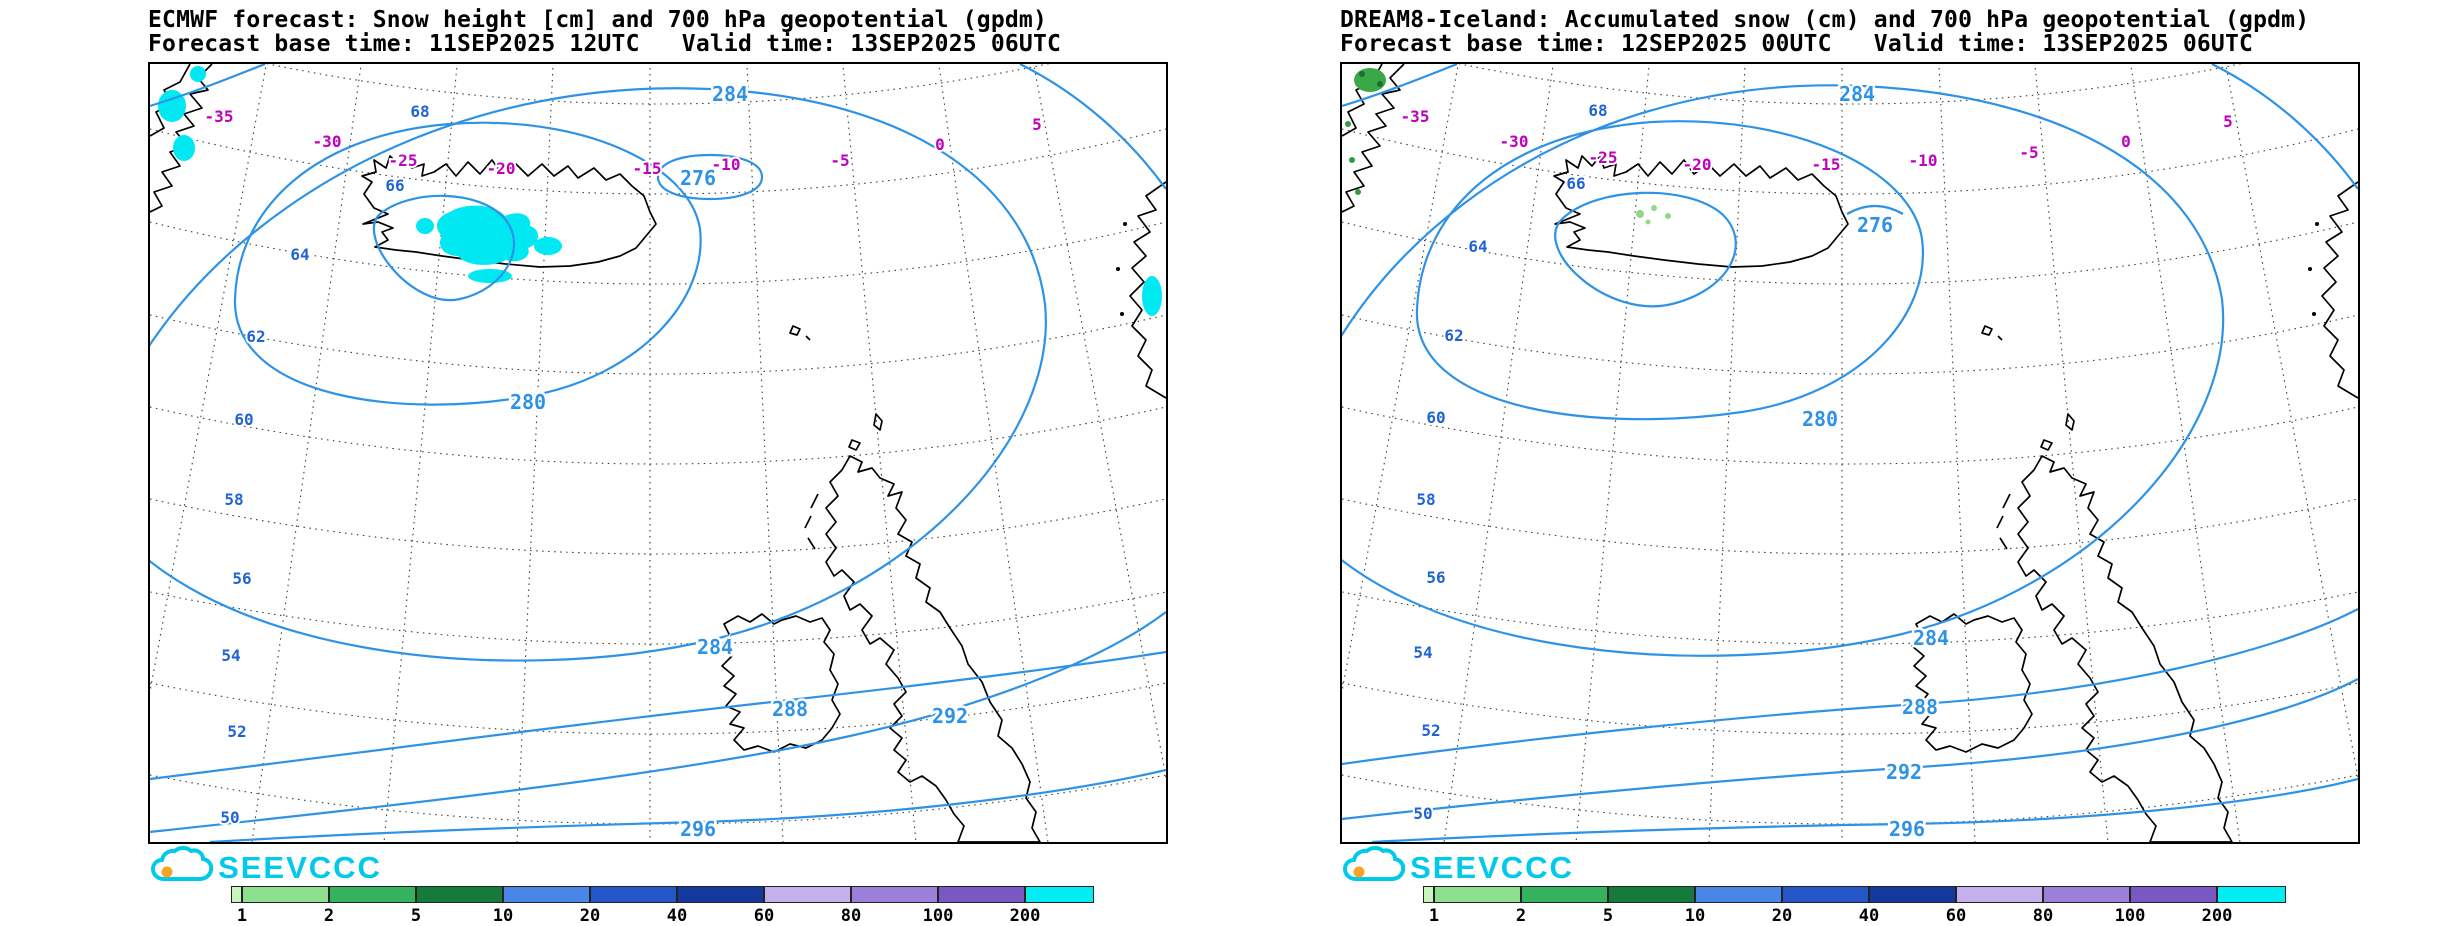 Image resolution: width=2449 pixels, height=926 pixels. I want to click on seevccc-logo: SEEVCCC, so click(266, 865).